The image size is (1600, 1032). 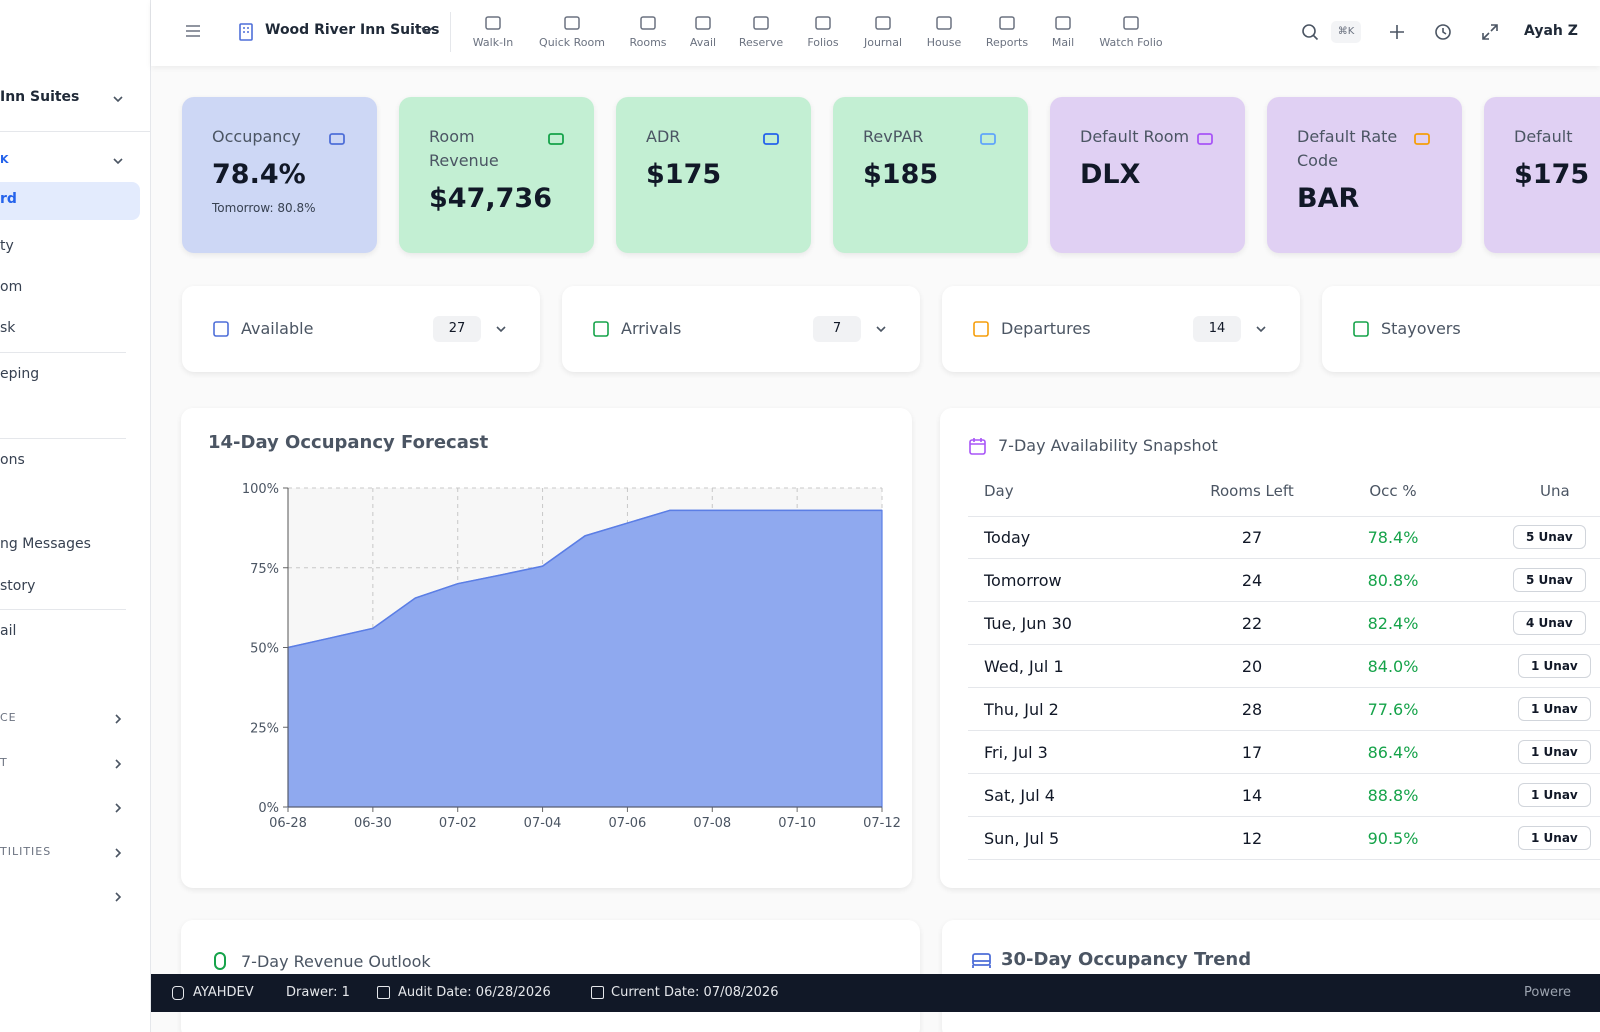 I want to click on nav-item: Reports, so click(x=1007, y=42).